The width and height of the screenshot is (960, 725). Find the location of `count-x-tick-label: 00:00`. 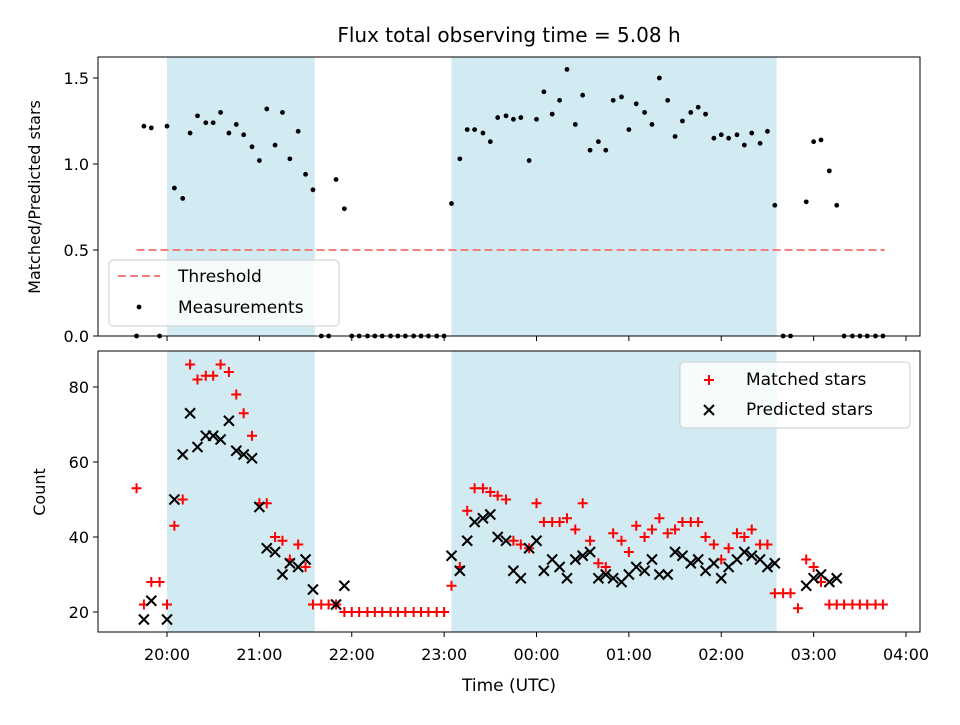

count-x-tick-label: 00:00 is located at coordinates (536, 654).